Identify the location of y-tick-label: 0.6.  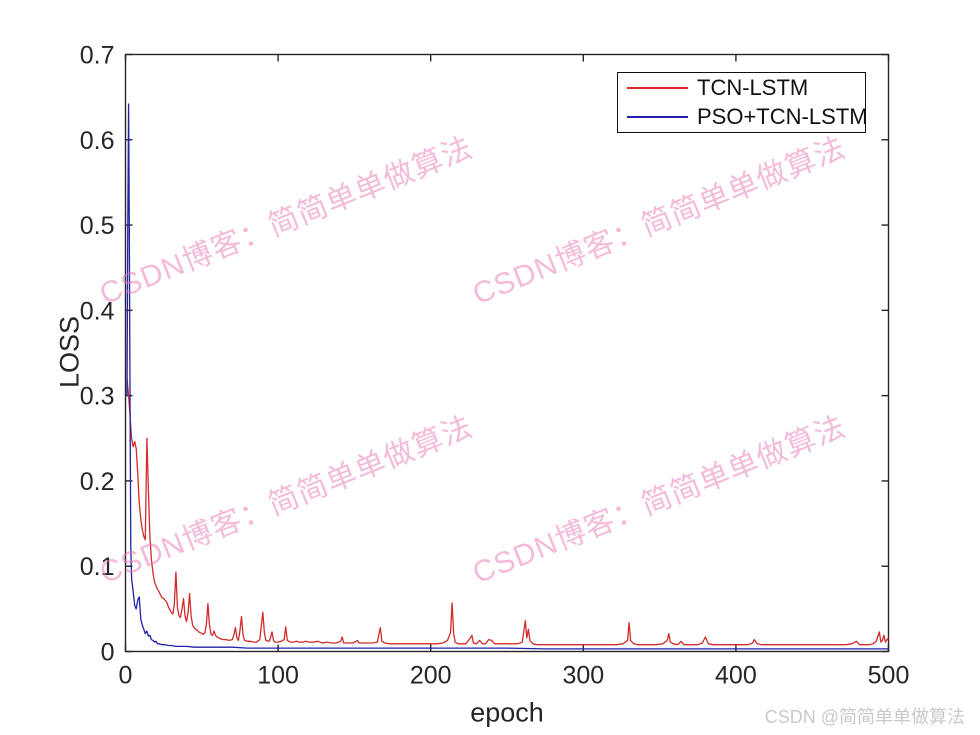
(97, 141).